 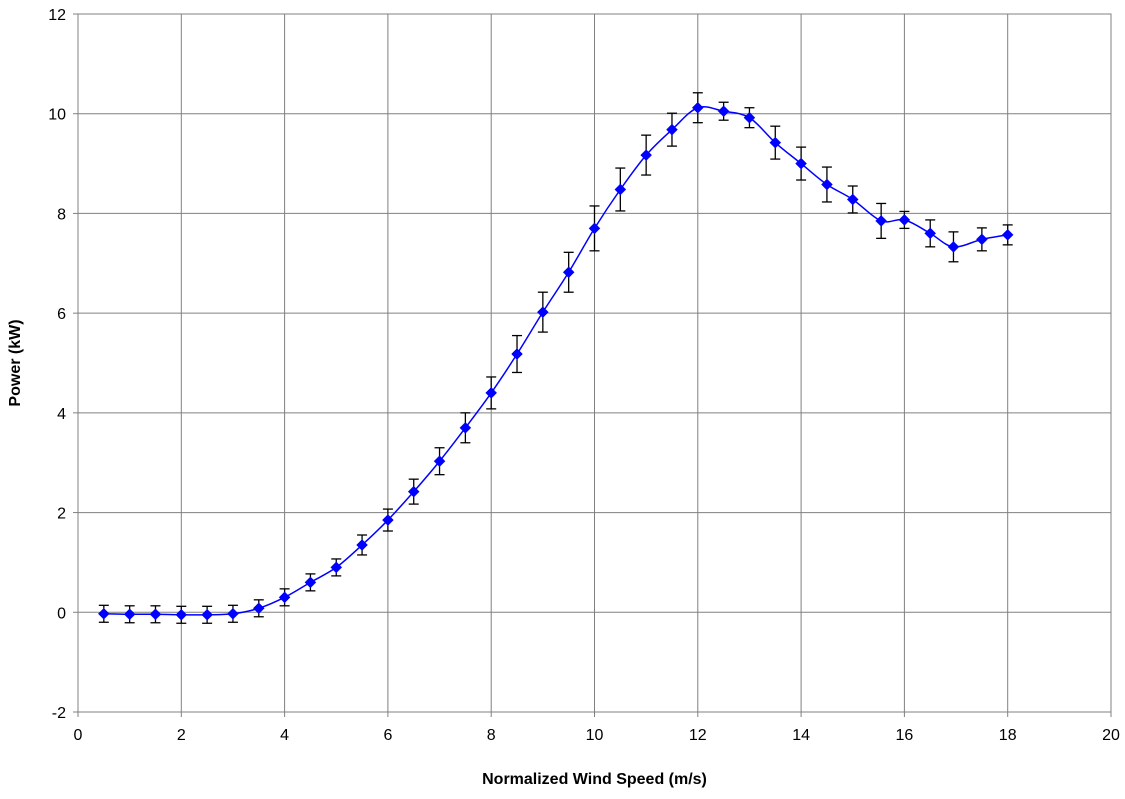 What do you see at coordinates (61, 613) in the screenshot?
I see `y-tick-label: 0` at bounding box center [61, 613].